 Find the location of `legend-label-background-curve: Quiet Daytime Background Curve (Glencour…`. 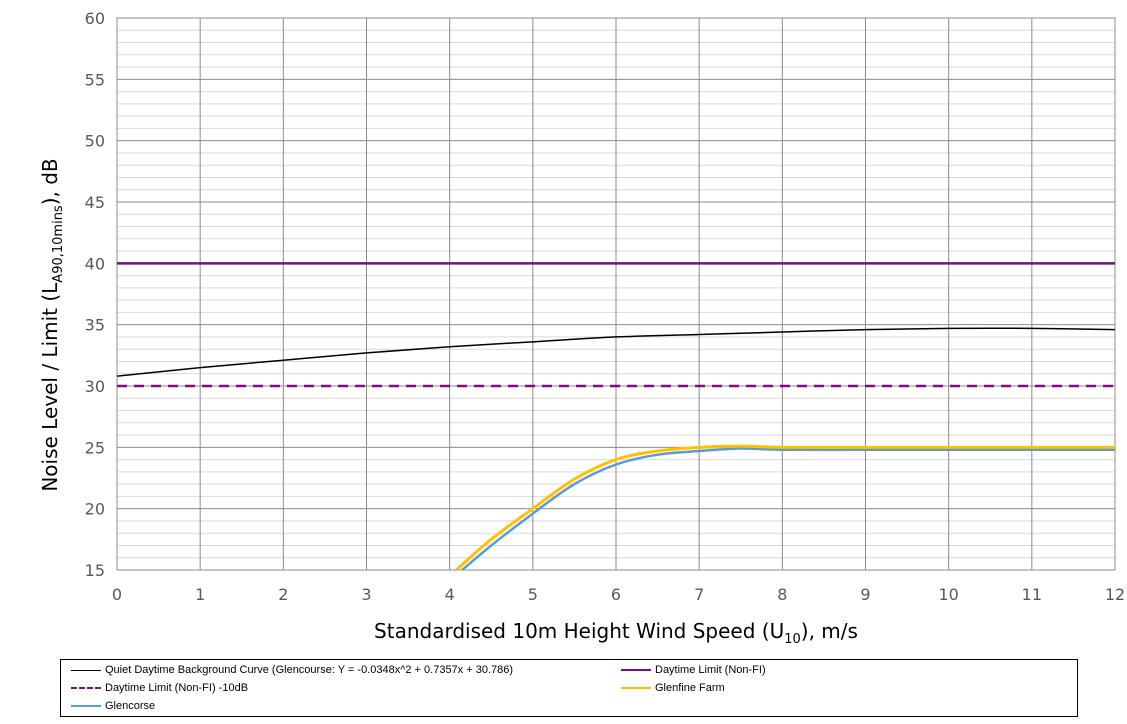

legend-label-background-curve: Quiet Daytime Background Curve (Glencour… is located at coordinates (309, 670).